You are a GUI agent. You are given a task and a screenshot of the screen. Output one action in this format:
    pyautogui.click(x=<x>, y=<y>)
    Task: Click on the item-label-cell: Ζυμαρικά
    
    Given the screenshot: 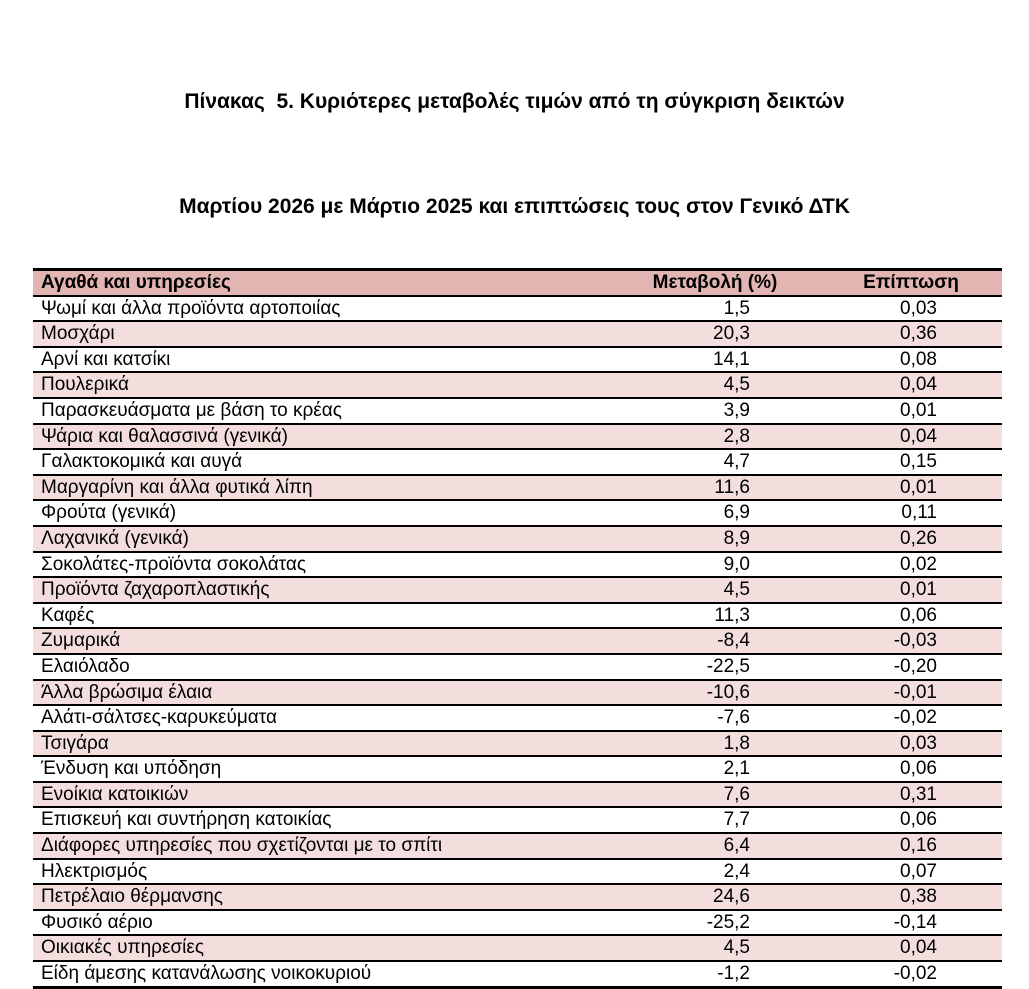 What is the action you would take?
    pyautogui.click(x=321, y=640)
    